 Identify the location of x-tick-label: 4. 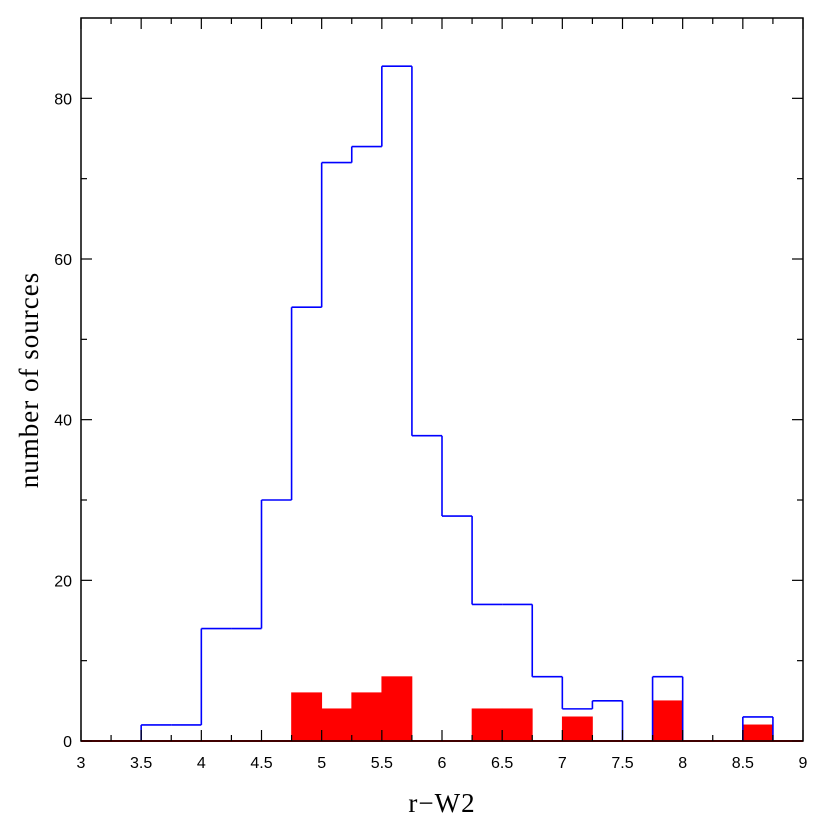
(201, 763).